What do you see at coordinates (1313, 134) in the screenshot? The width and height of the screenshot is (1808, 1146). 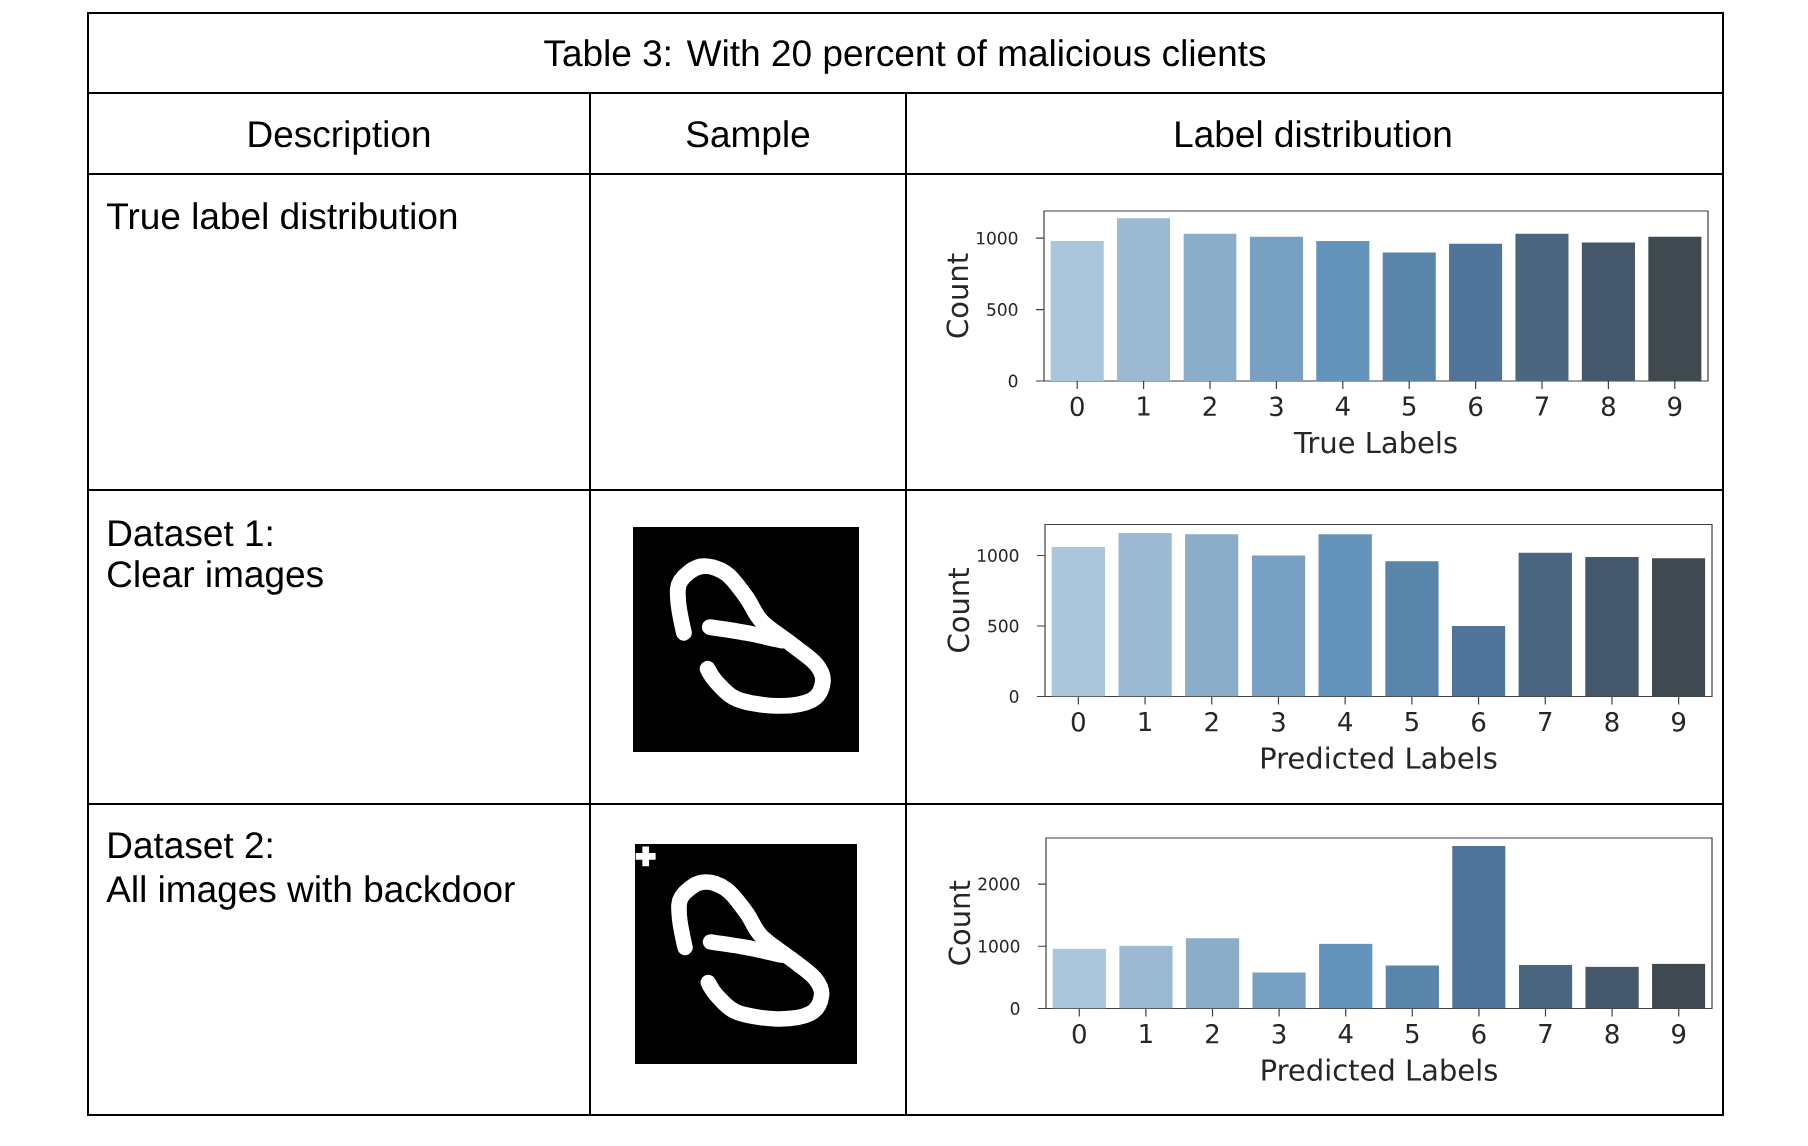 I see `text: Label distribution` at bounding box center [1313, 134].